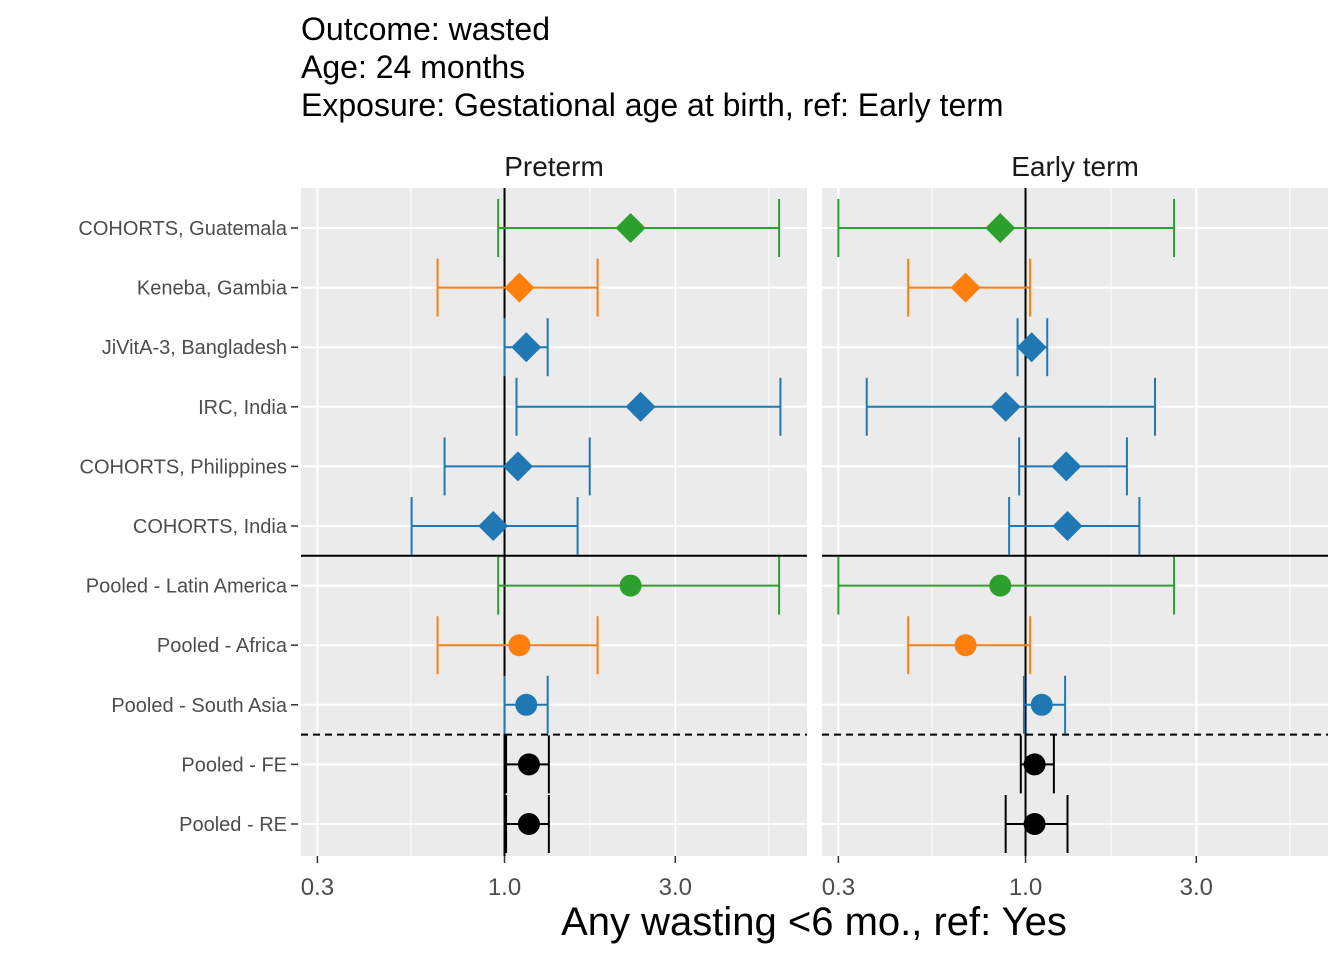  I want to click on point-circle-preterm-pooled-africa, so click(519, 645).